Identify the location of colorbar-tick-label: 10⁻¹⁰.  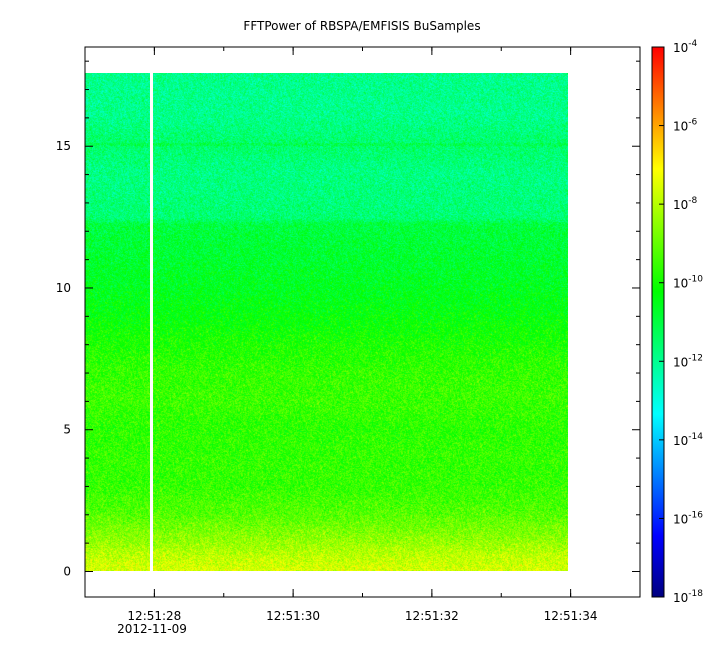
(688, 283).